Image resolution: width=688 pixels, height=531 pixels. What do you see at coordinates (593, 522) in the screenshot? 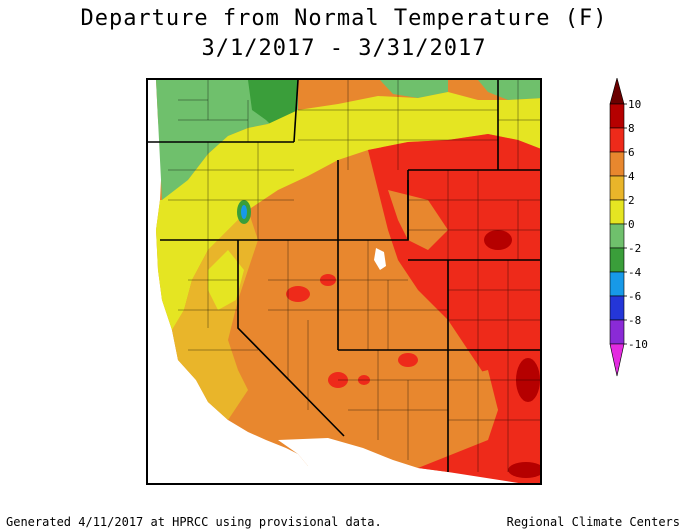
I see `source-credit: Regional Climate Centers` at bounding box center [593, 522].